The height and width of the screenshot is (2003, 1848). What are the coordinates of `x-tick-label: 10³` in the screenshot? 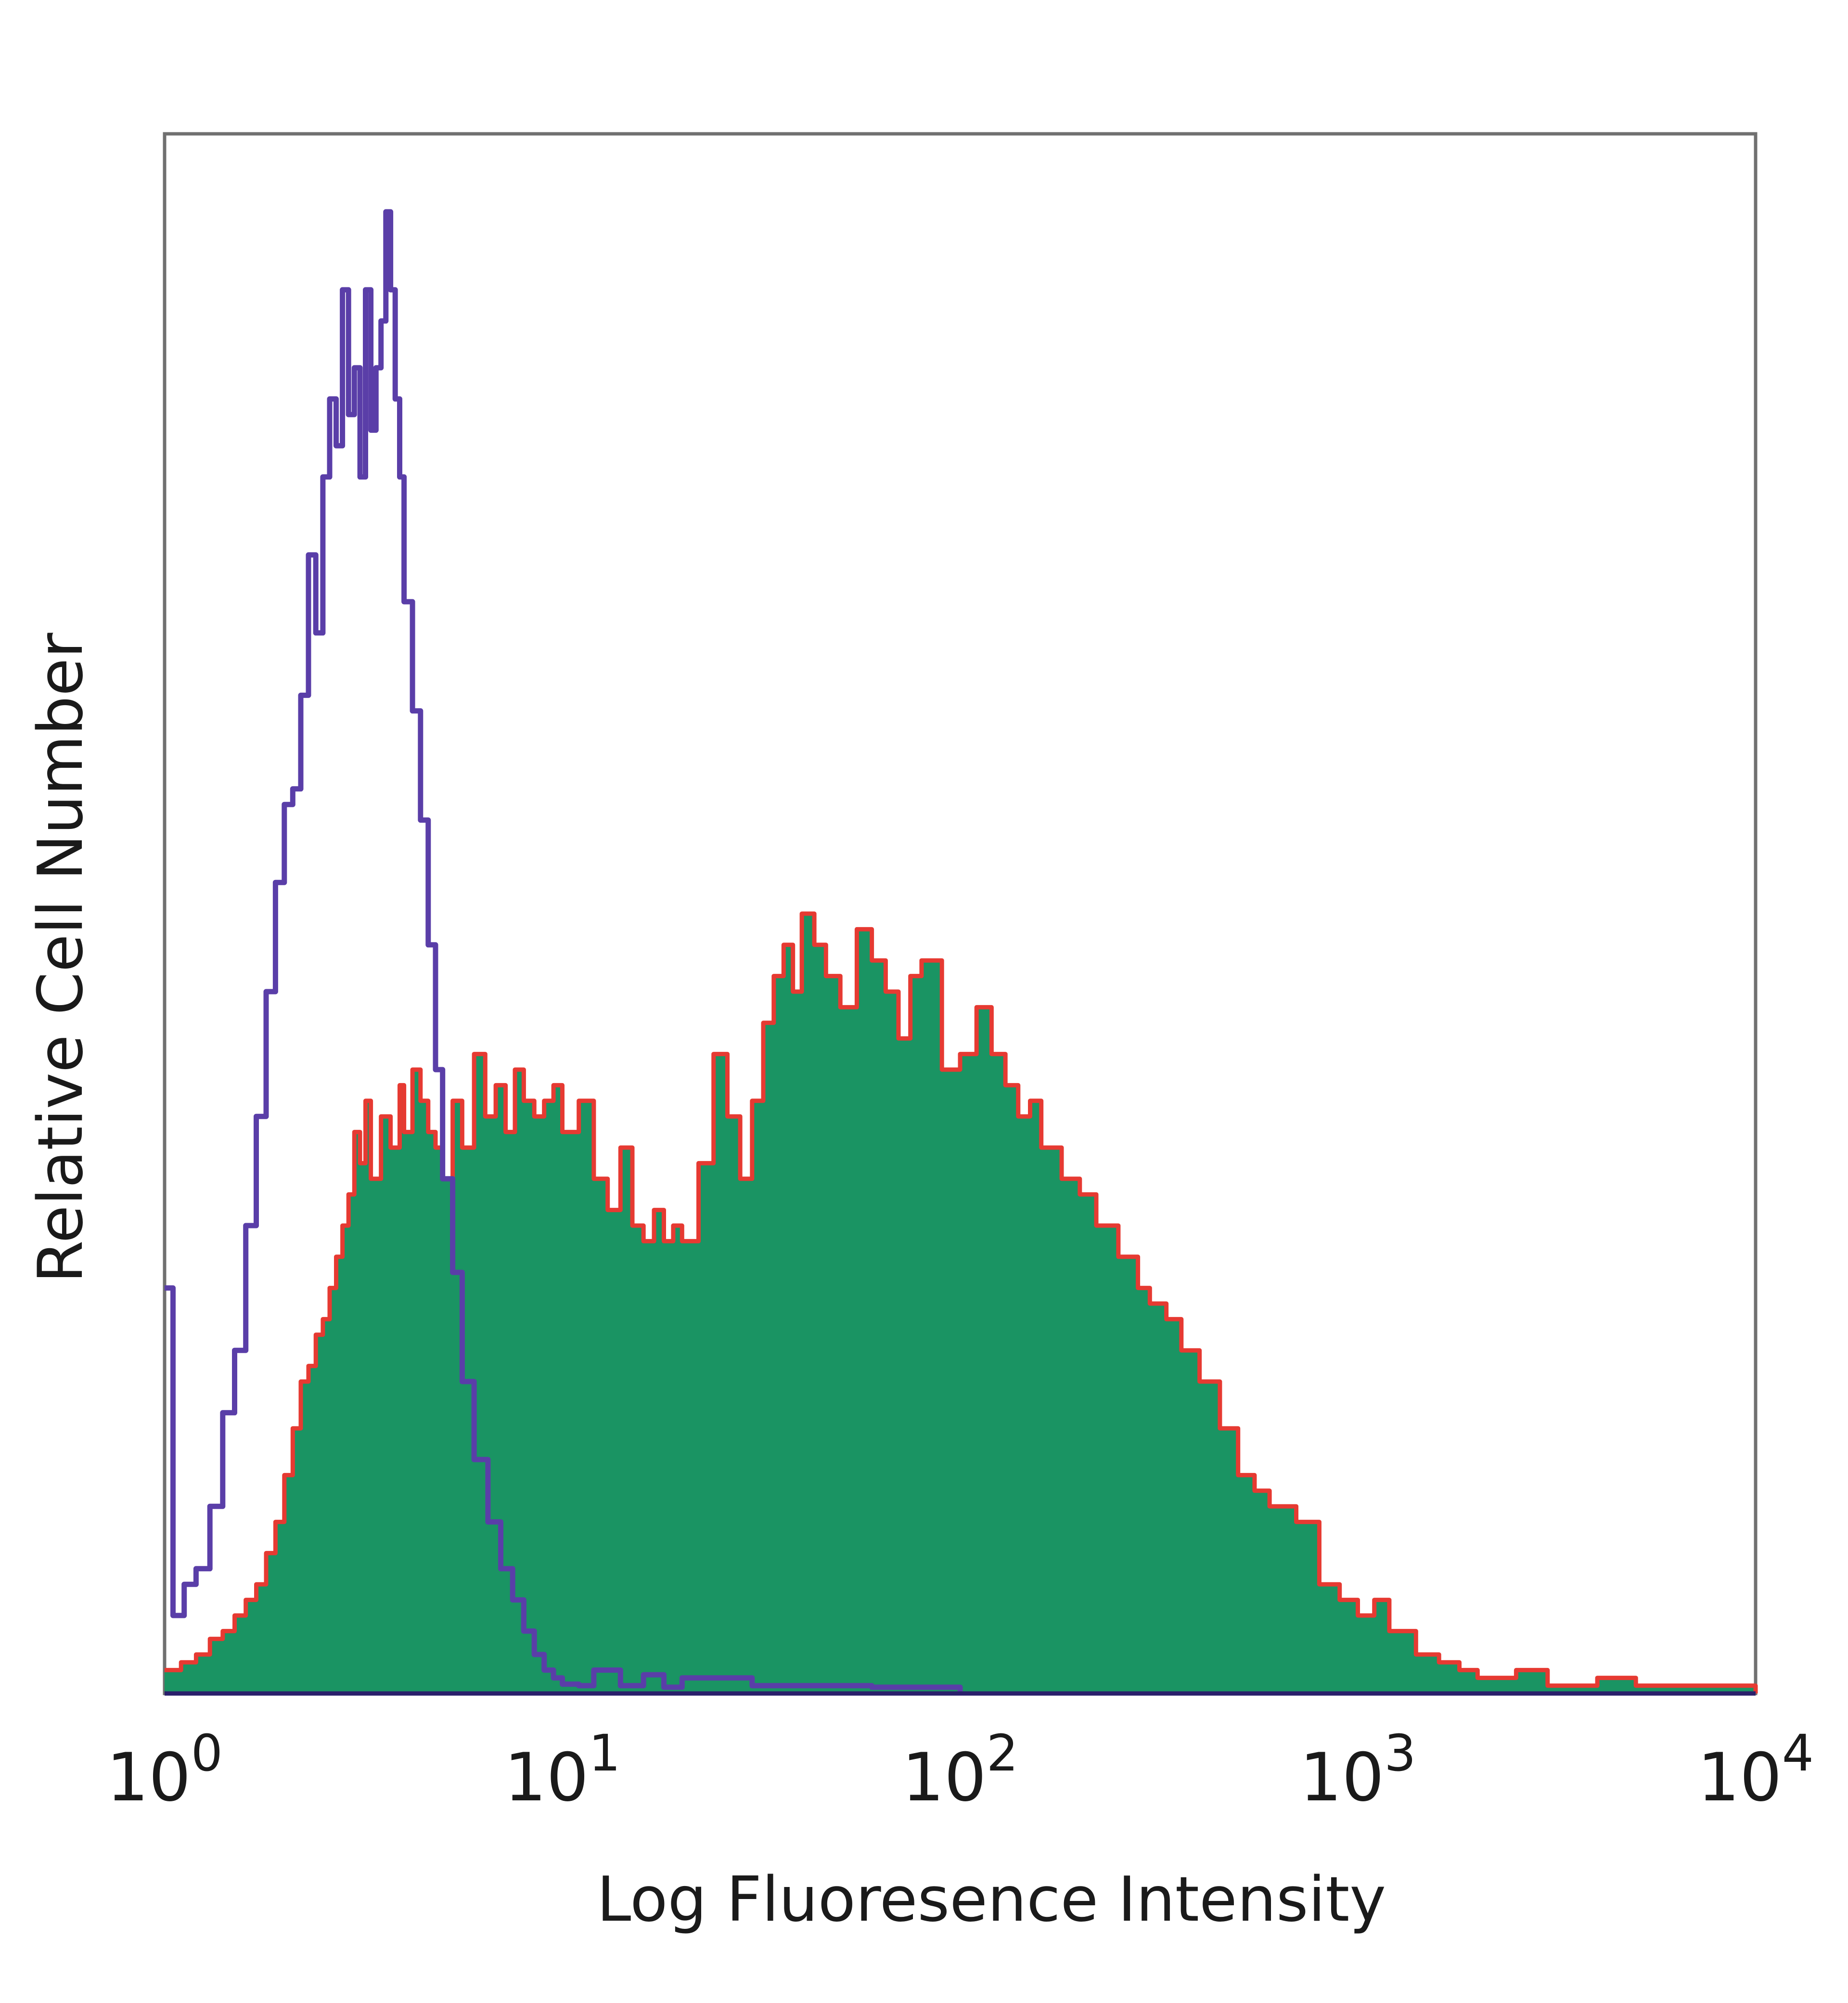 It's located at (1358, 1770).